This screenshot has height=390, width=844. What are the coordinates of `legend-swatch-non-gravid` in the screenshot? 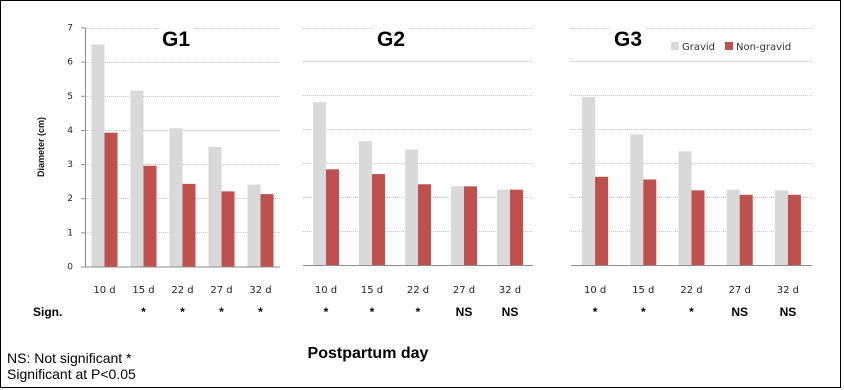 It's located at (729, 46).